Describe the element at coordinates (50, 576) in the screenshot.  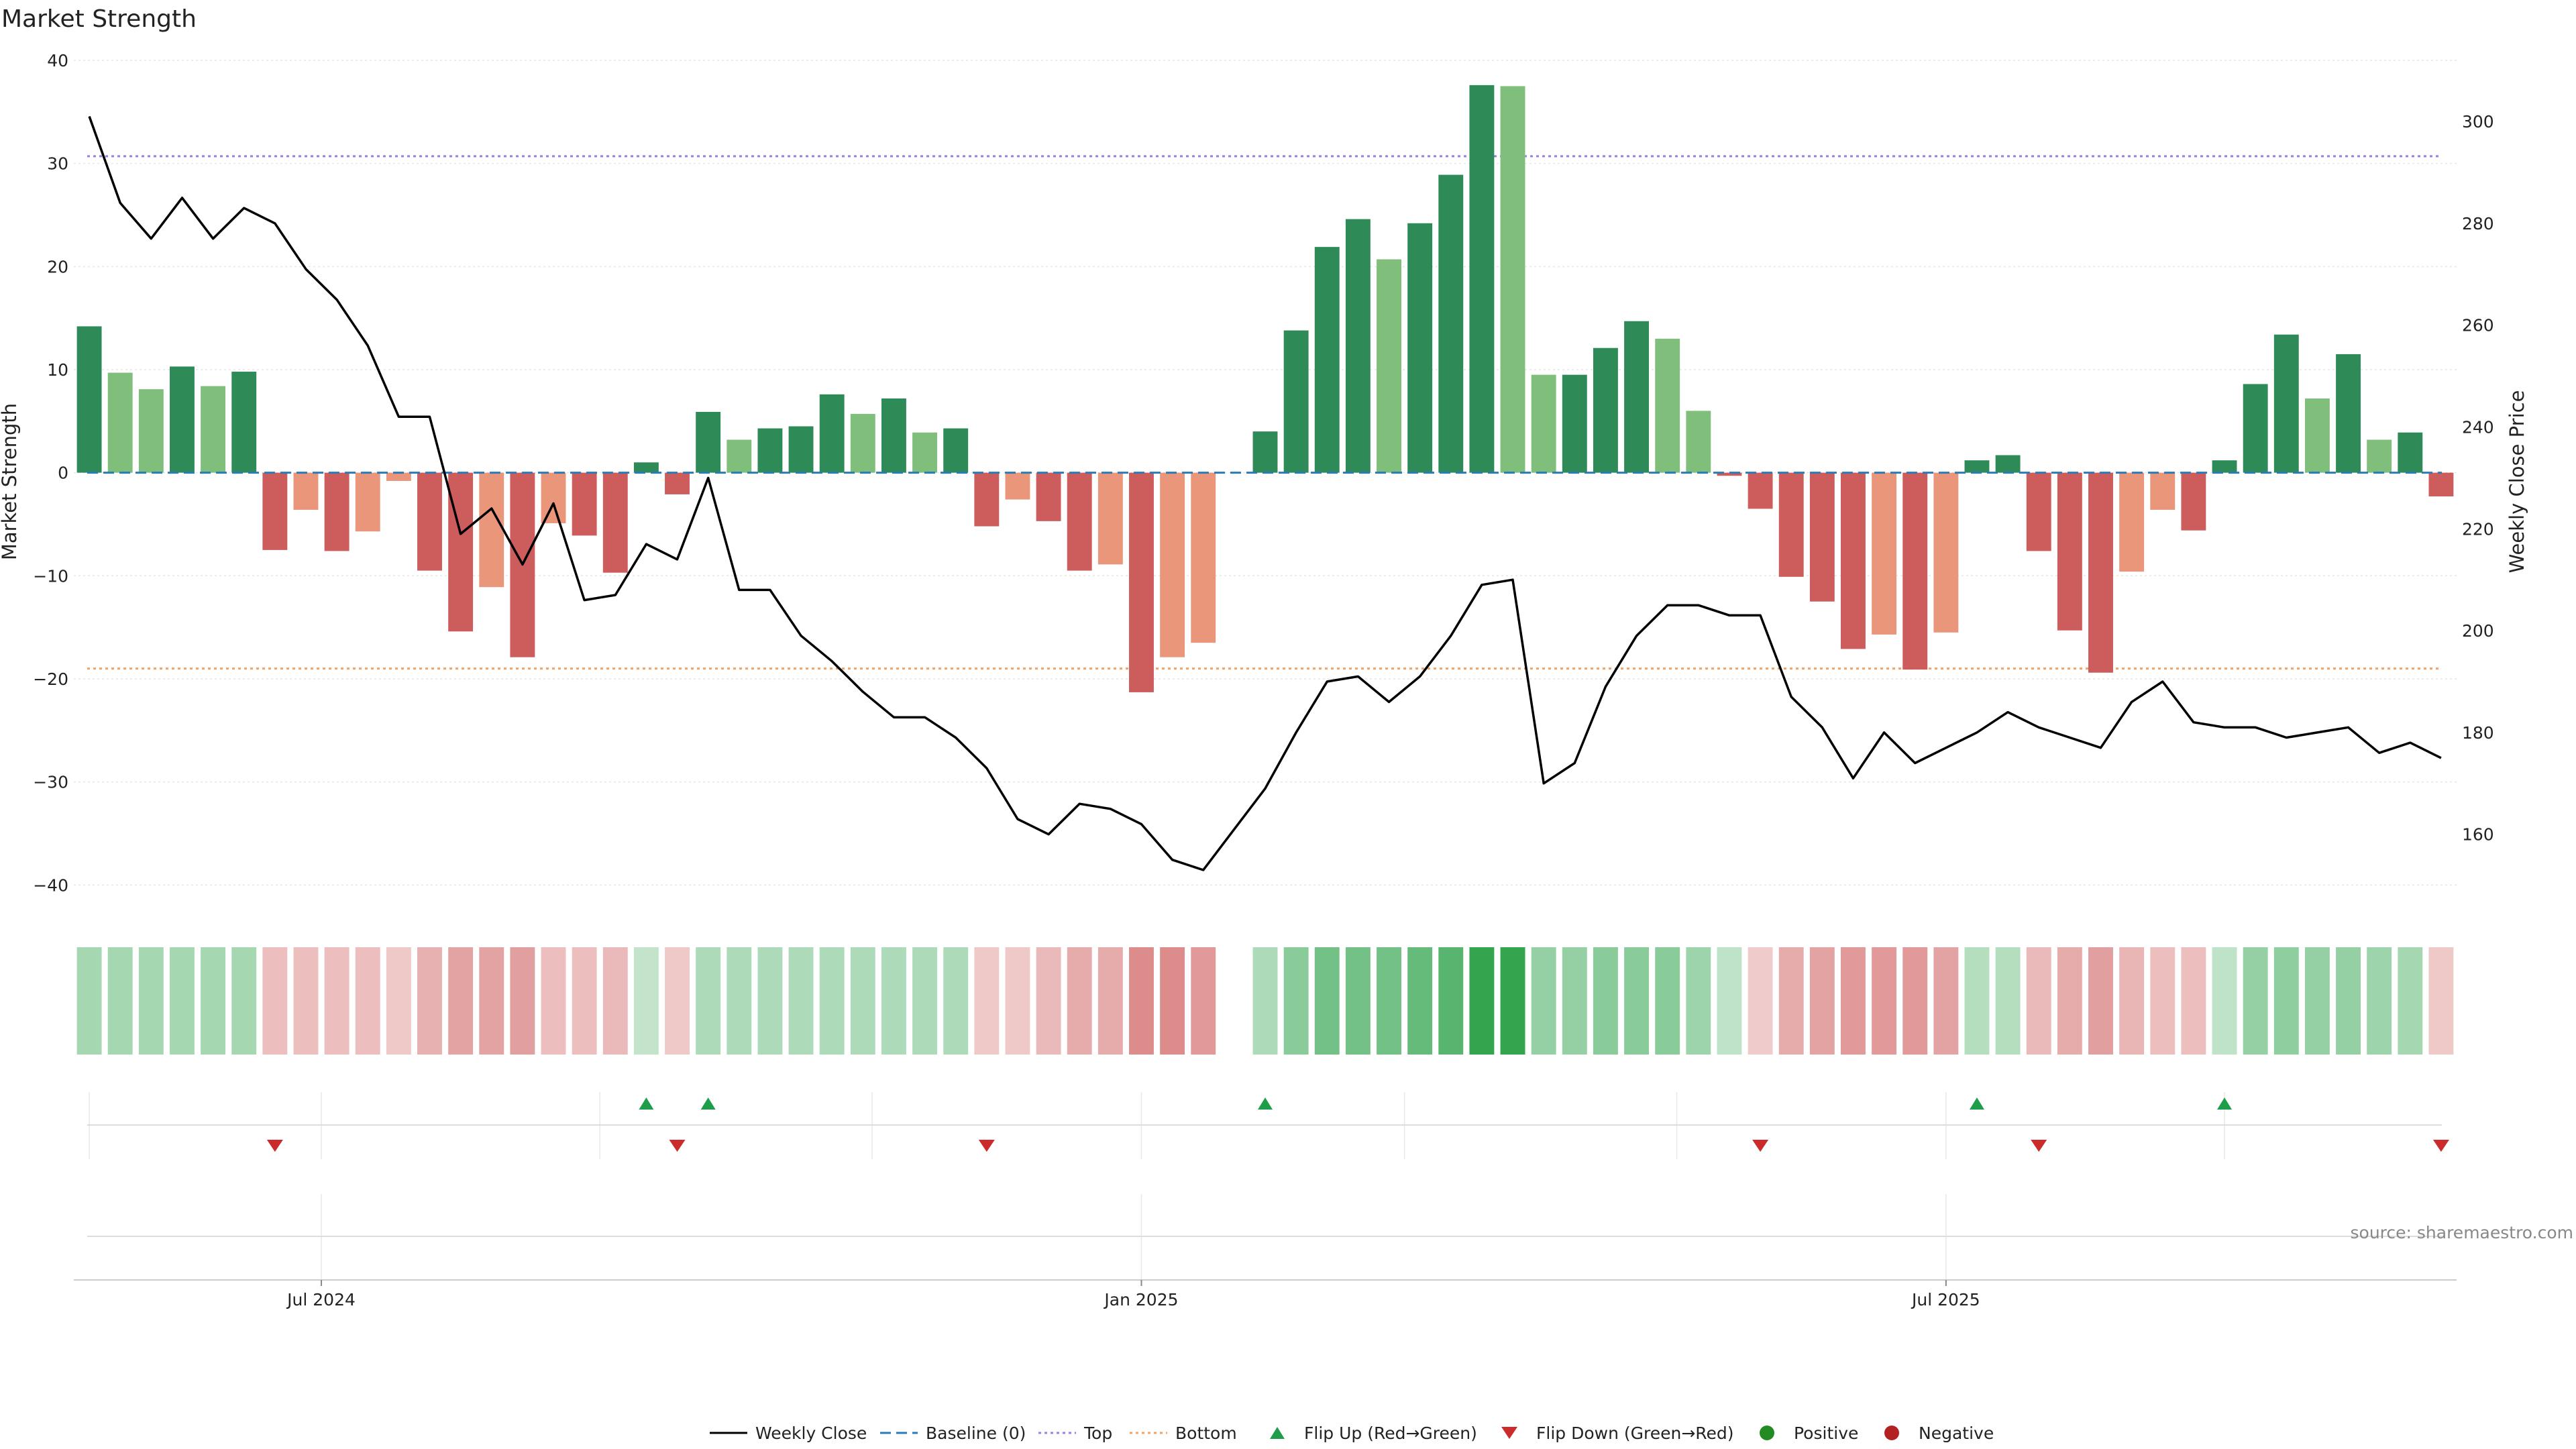
I see `y-tick-label-5: −10` at that location.